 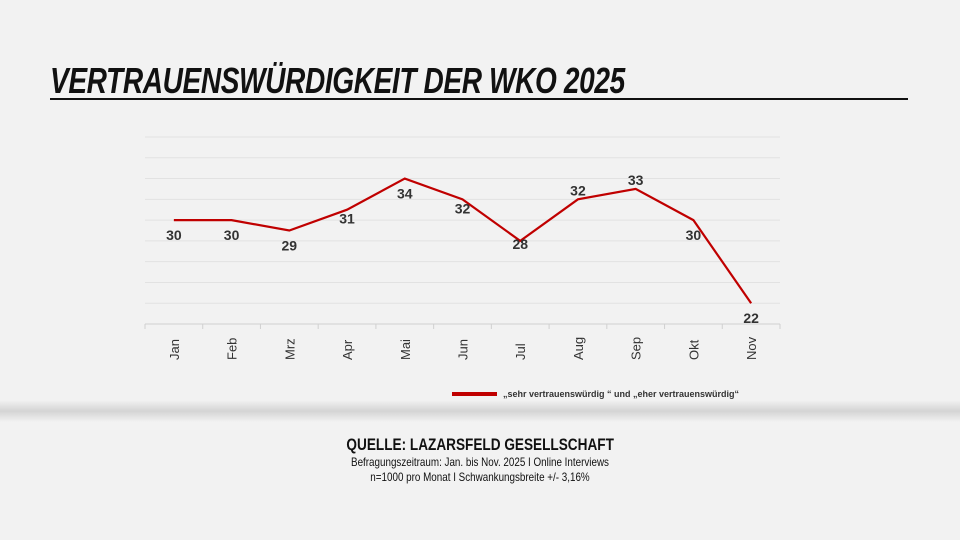 I want to click on x-tick-label: Jan, so click(x=174, y=349).